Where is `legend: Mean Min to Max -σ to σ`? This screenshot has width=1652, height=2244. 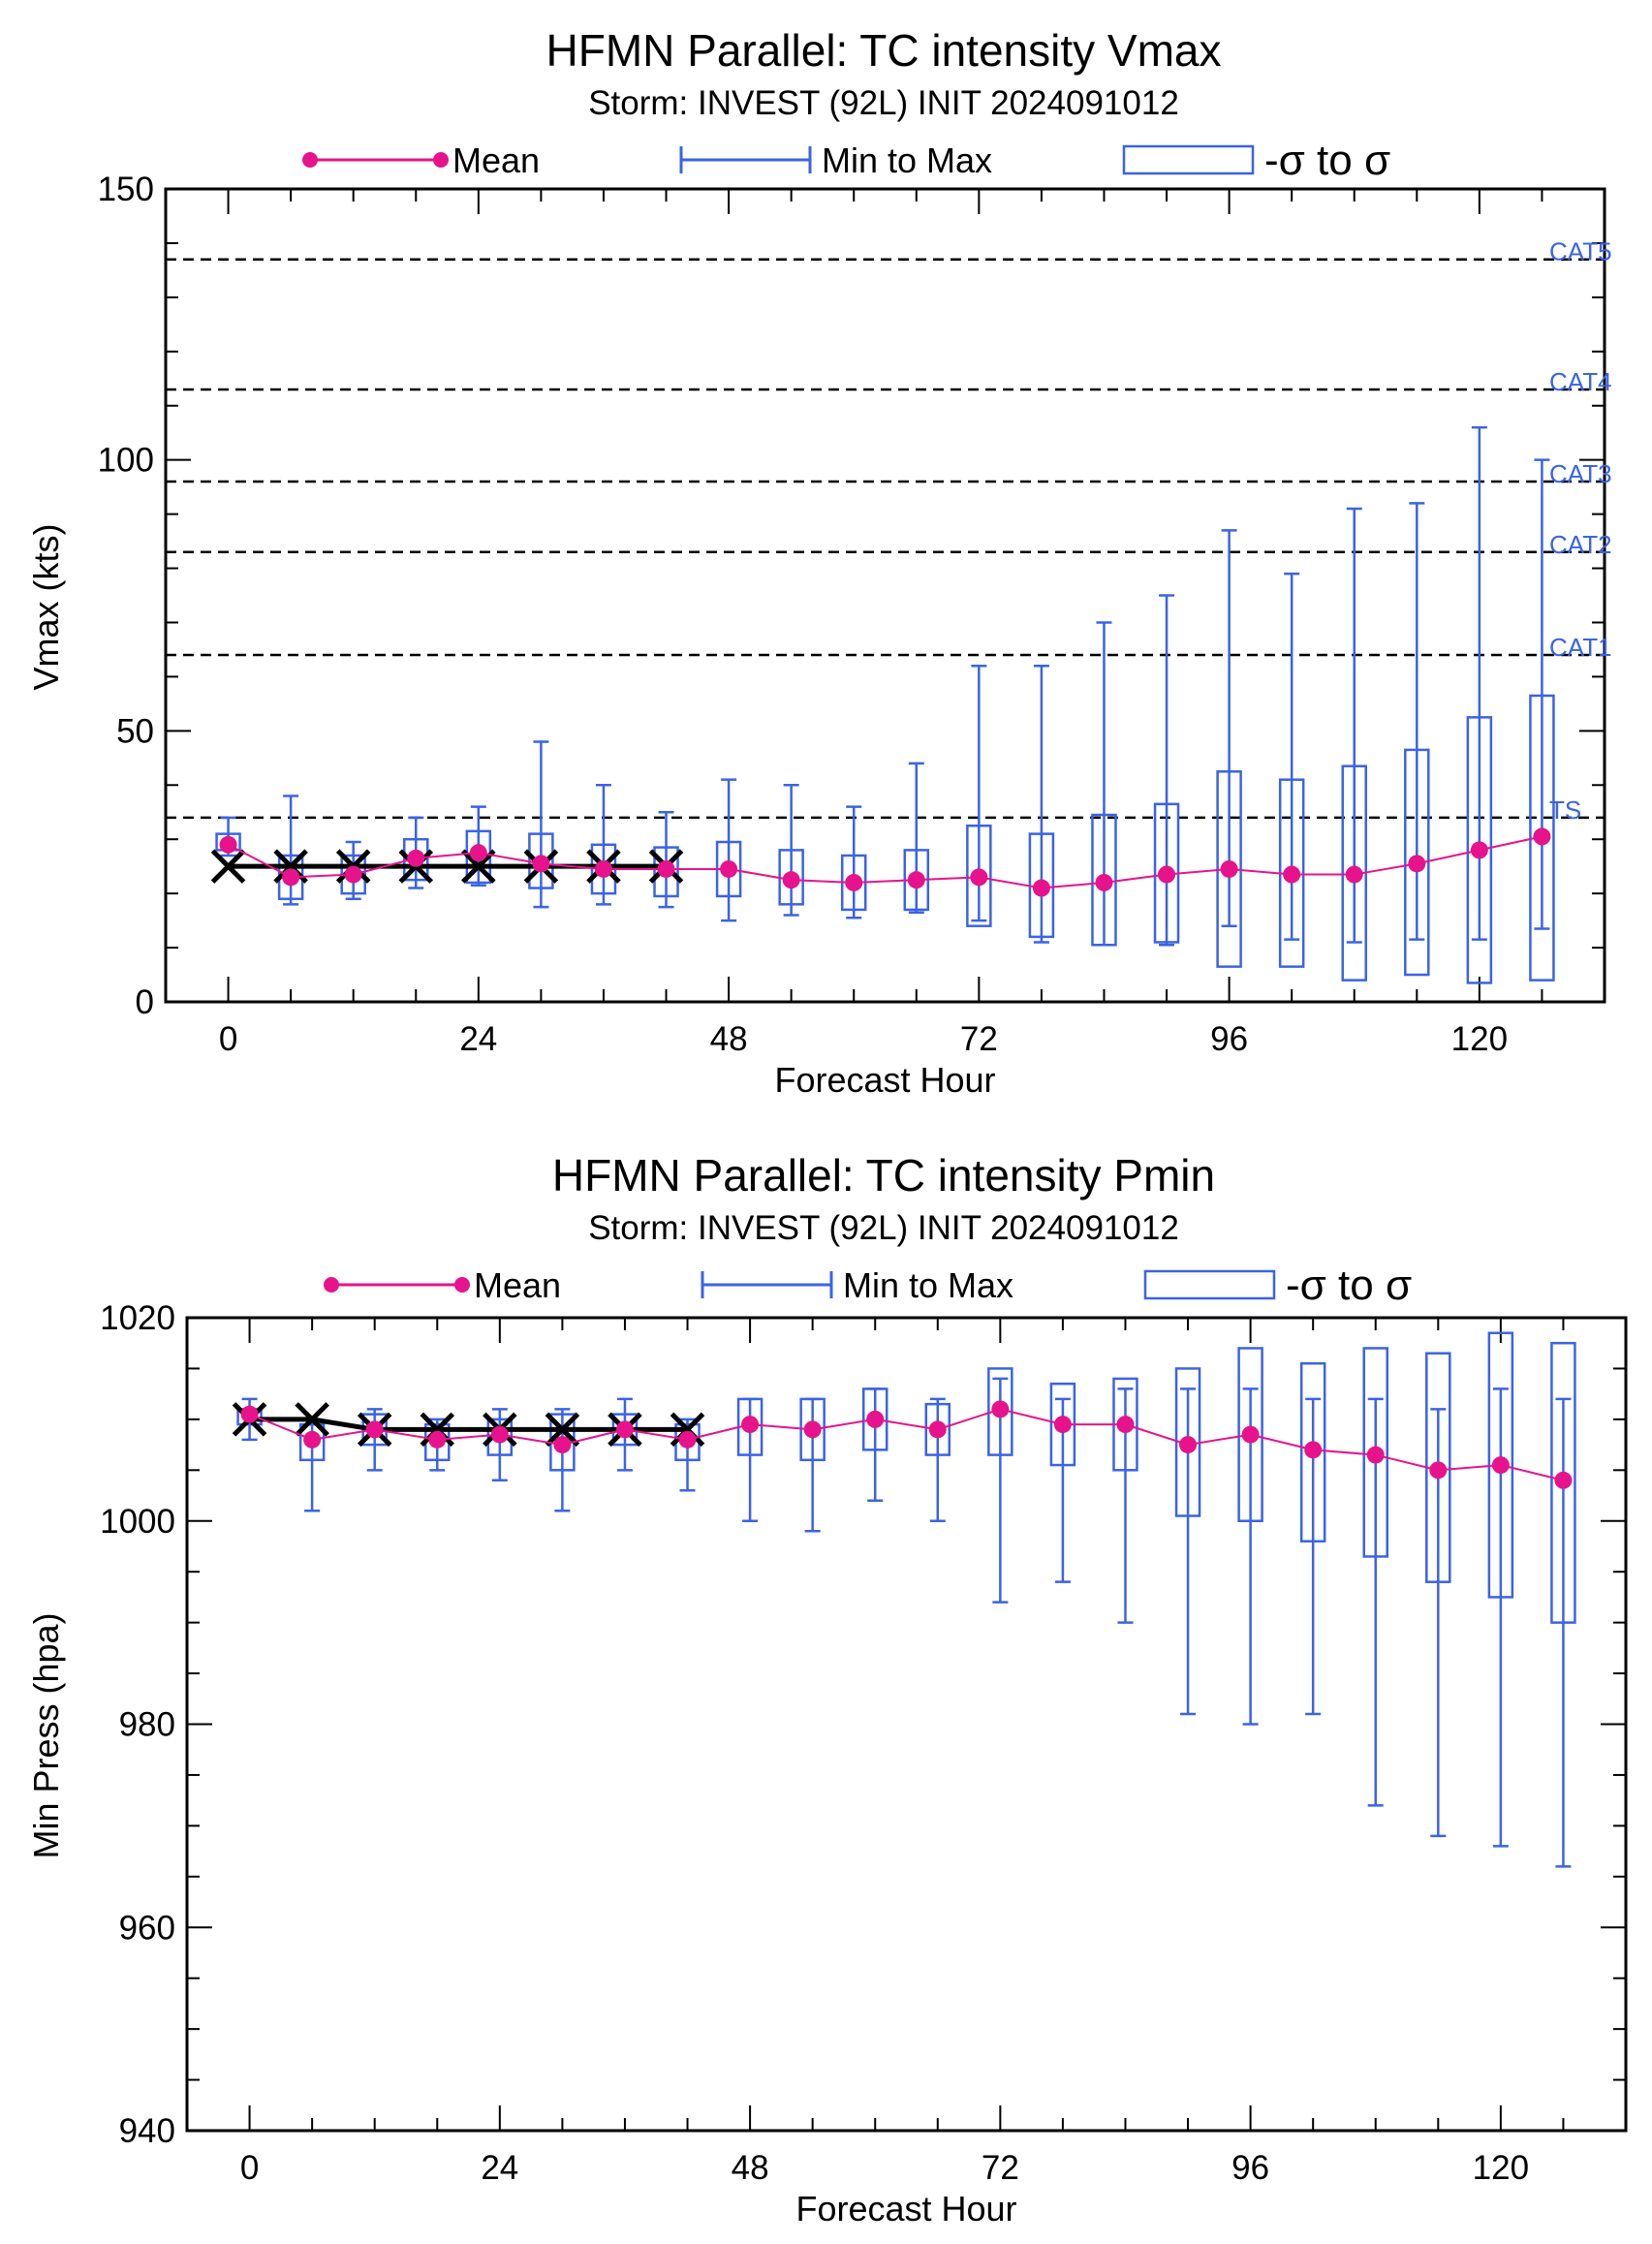
legend: Mean Min to Max -σ to σ is located at coordinates (868, 1285).